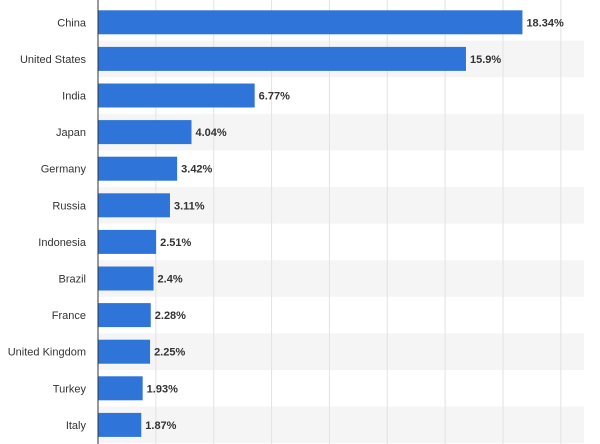  I want to click on category-label: Turkey, so click(70, 389).